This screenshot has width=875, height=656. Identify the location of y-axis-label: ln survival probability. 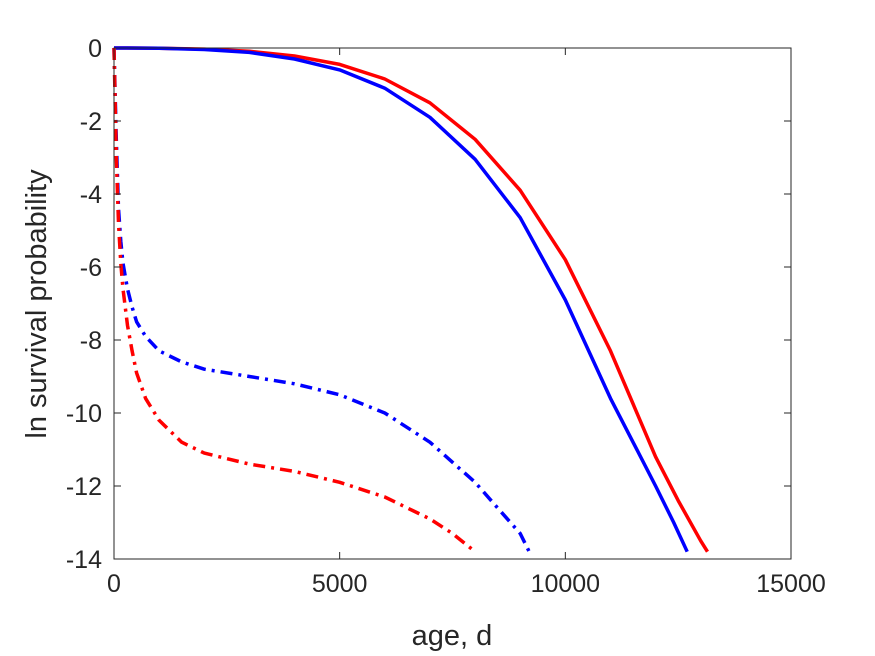
(37, 304).